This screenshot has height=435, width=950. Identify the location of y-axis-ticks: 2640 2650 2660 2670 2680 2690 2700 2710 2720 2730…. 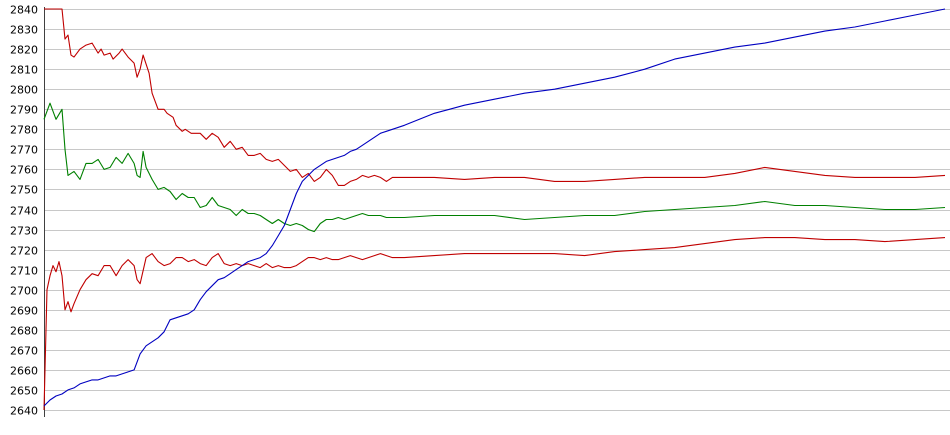
(24, 211).